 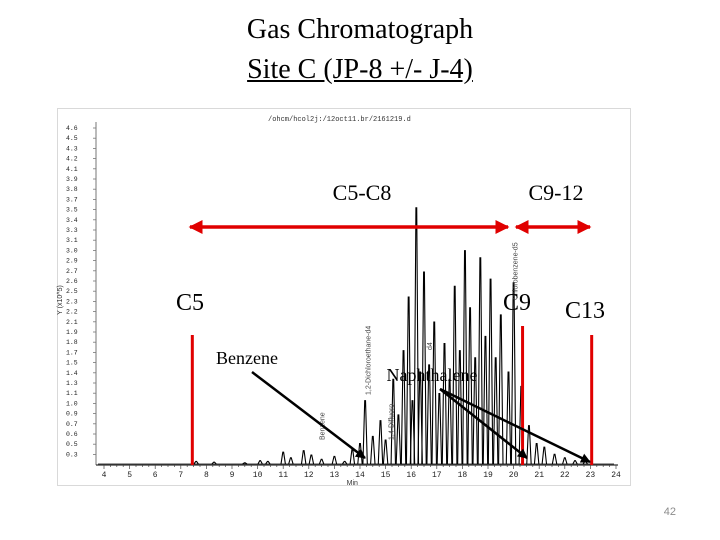 I want to click on page-number: 42, so click(x=669, y=512).